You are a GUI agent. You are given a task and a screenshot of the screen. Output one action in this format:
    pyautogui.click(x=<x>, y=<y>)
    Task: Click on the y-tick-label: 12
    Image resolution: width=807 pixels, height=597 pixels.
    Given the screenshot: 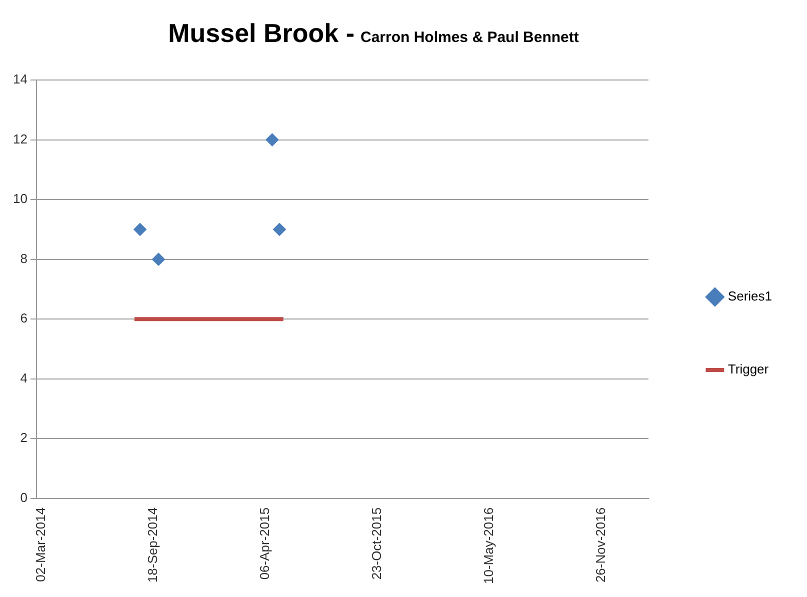 What is the action you would take?
    pyautogui.click(x=20, y=138)
    